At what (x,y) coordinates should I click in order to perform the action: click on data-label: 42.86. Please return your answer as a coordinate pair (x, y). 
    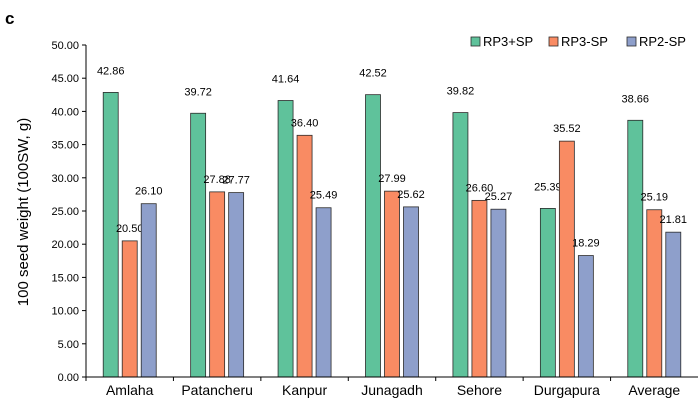
    Looking at the image, I should click on (111, 71).